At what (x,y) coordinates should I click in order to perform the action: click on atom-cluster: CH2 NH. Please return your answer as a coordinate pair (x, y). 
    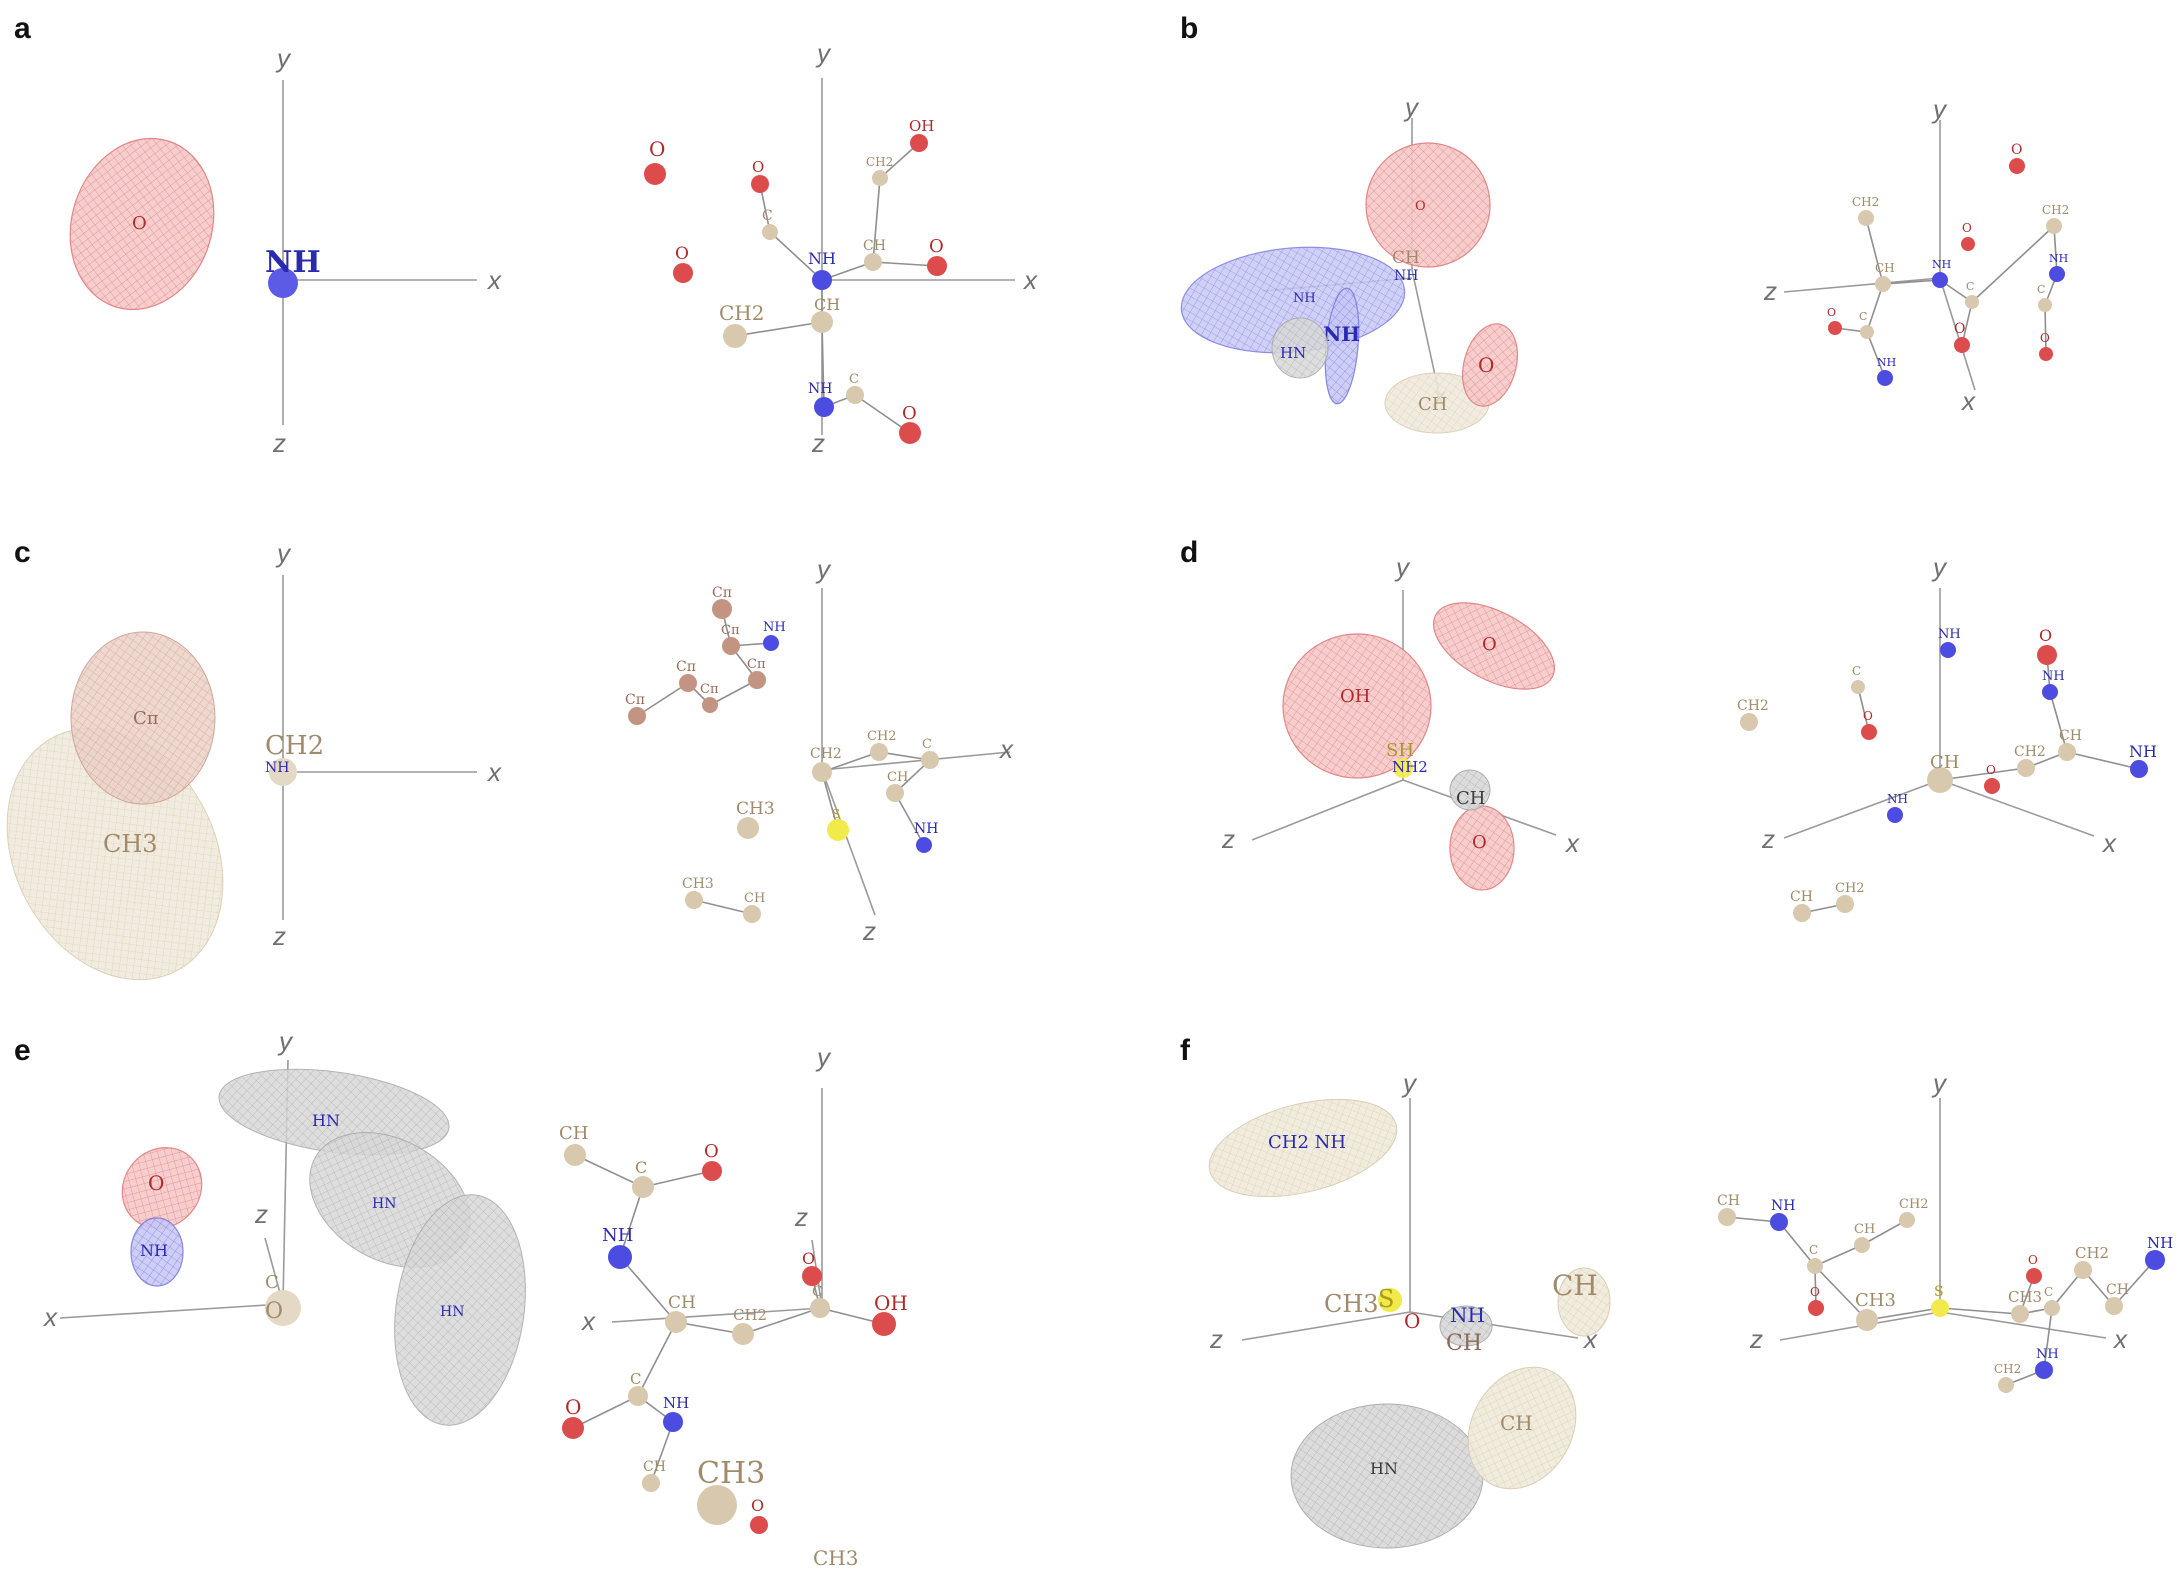
    Looking at the image, I should click on (294, 758).